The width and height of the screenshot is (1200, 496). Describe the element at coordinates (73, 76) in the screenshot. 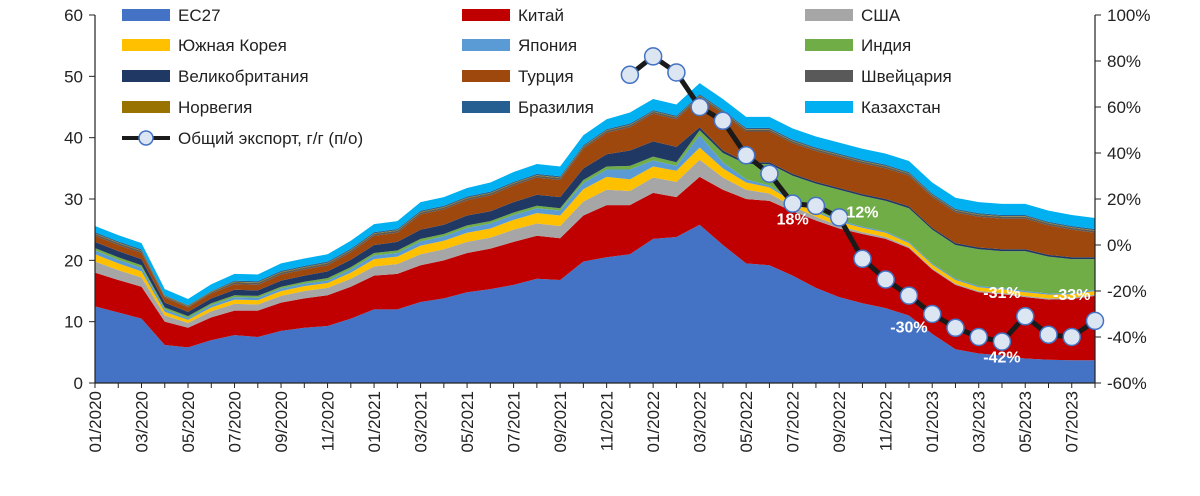

I see `y-left-tick-label: 50` at that location.